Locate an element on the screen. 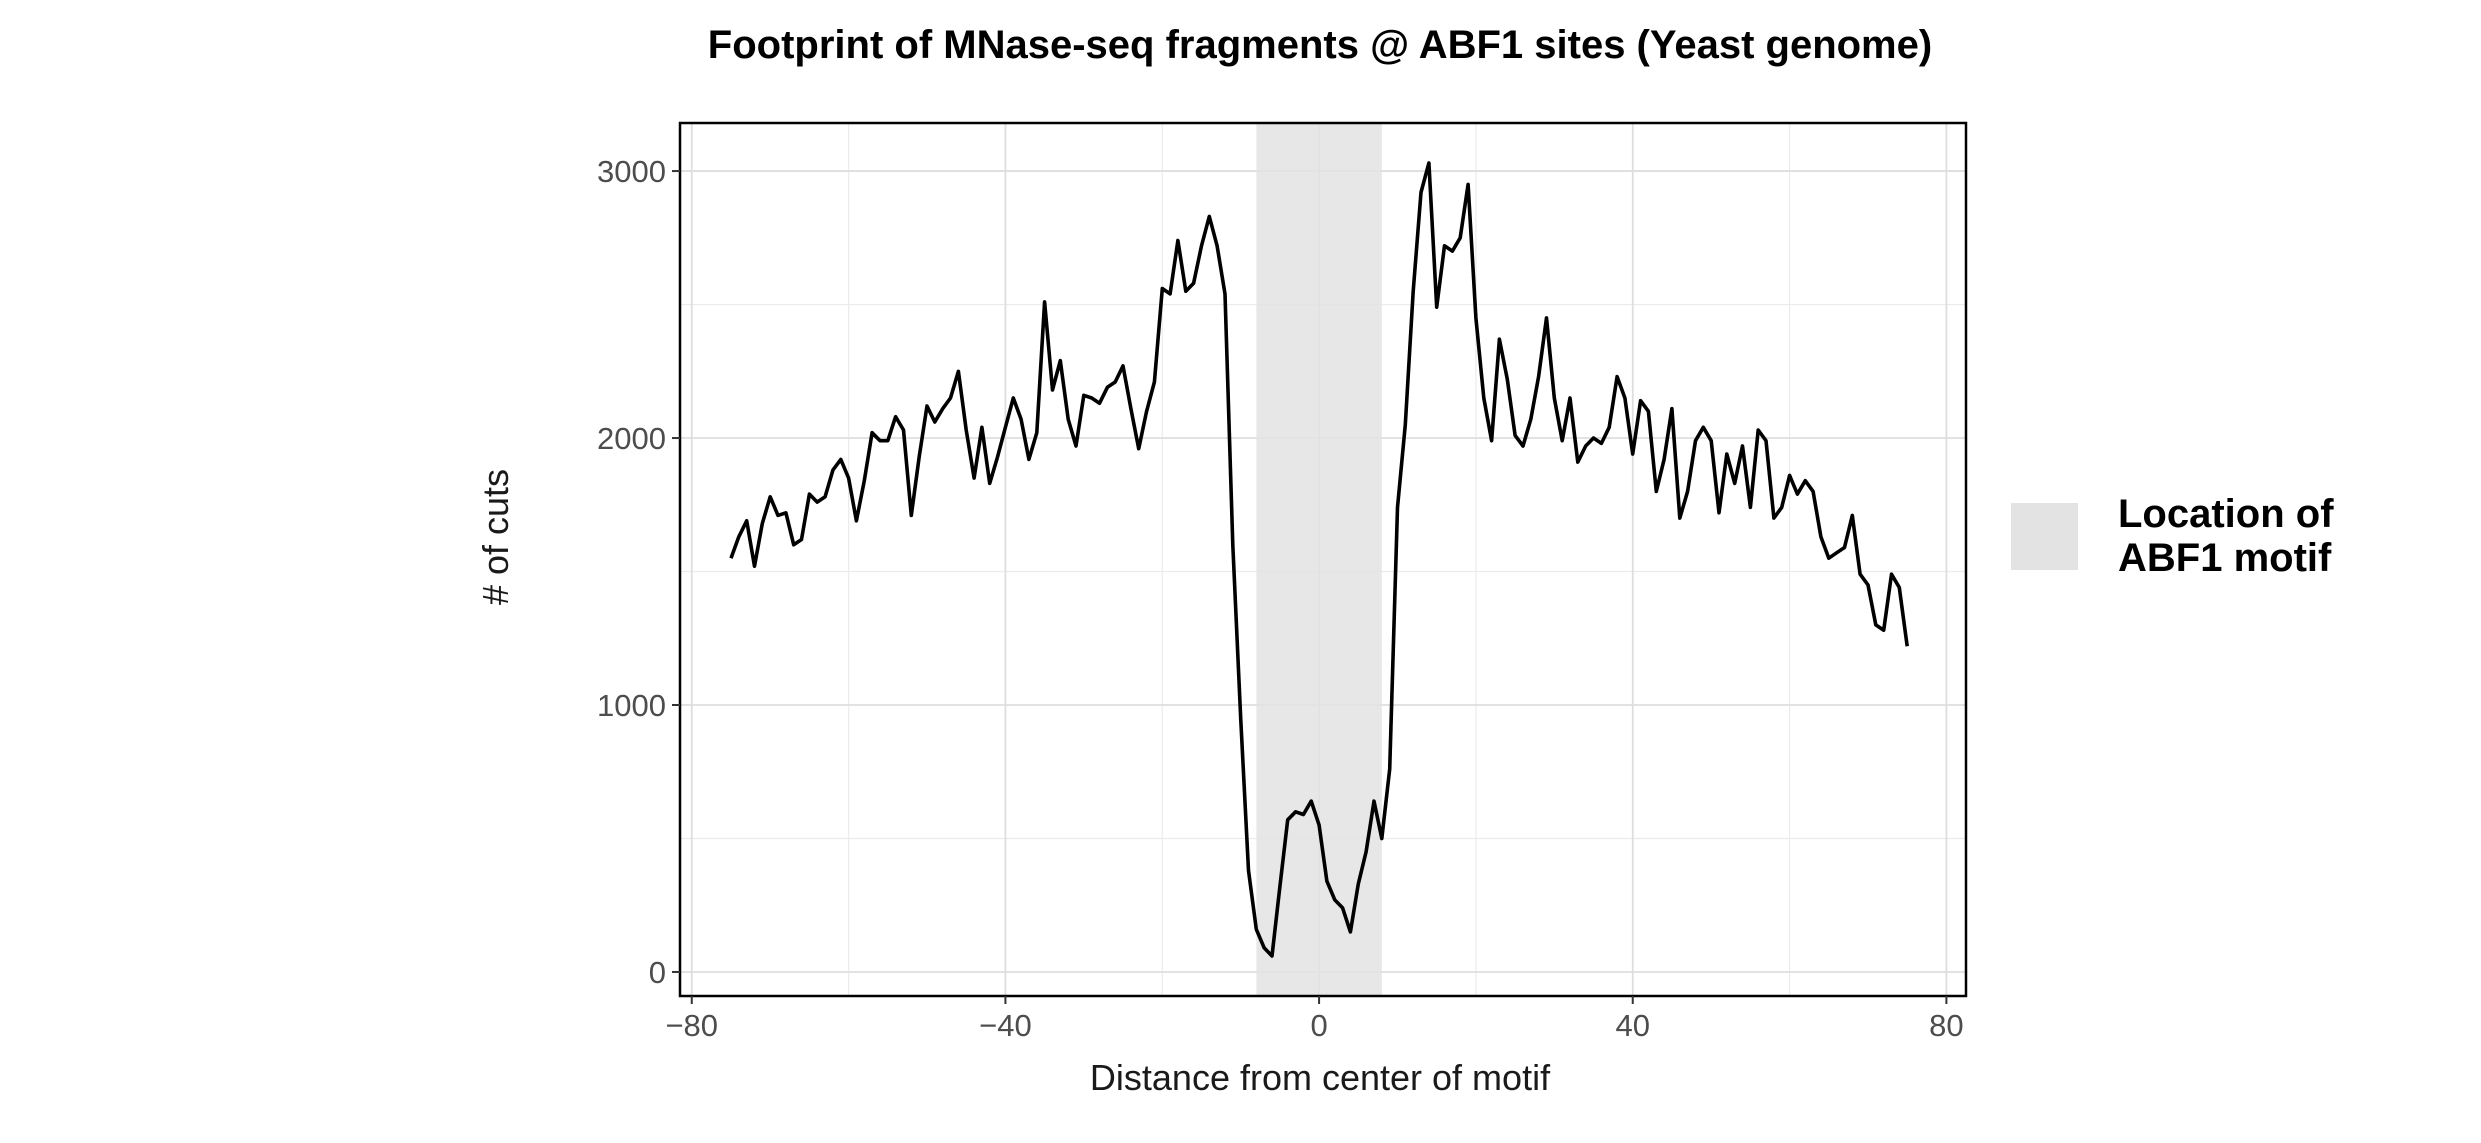  x-tick-label: −80 is located at coordinates (691, 1025).